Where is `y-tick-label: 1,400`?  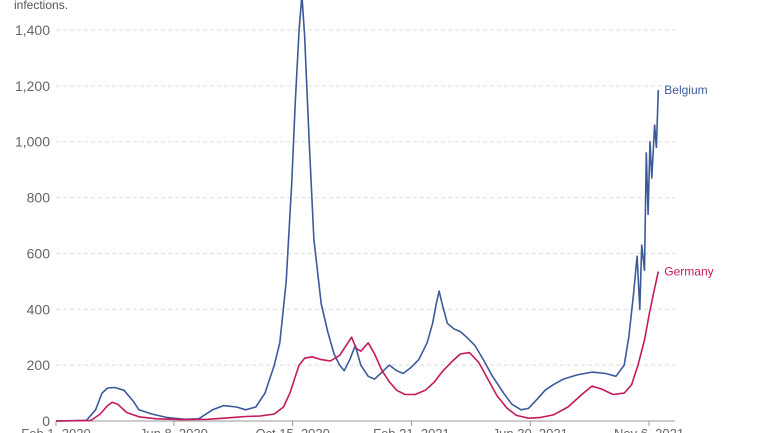
y-tick-label: 1,400 is located at coordinates (32, 30).